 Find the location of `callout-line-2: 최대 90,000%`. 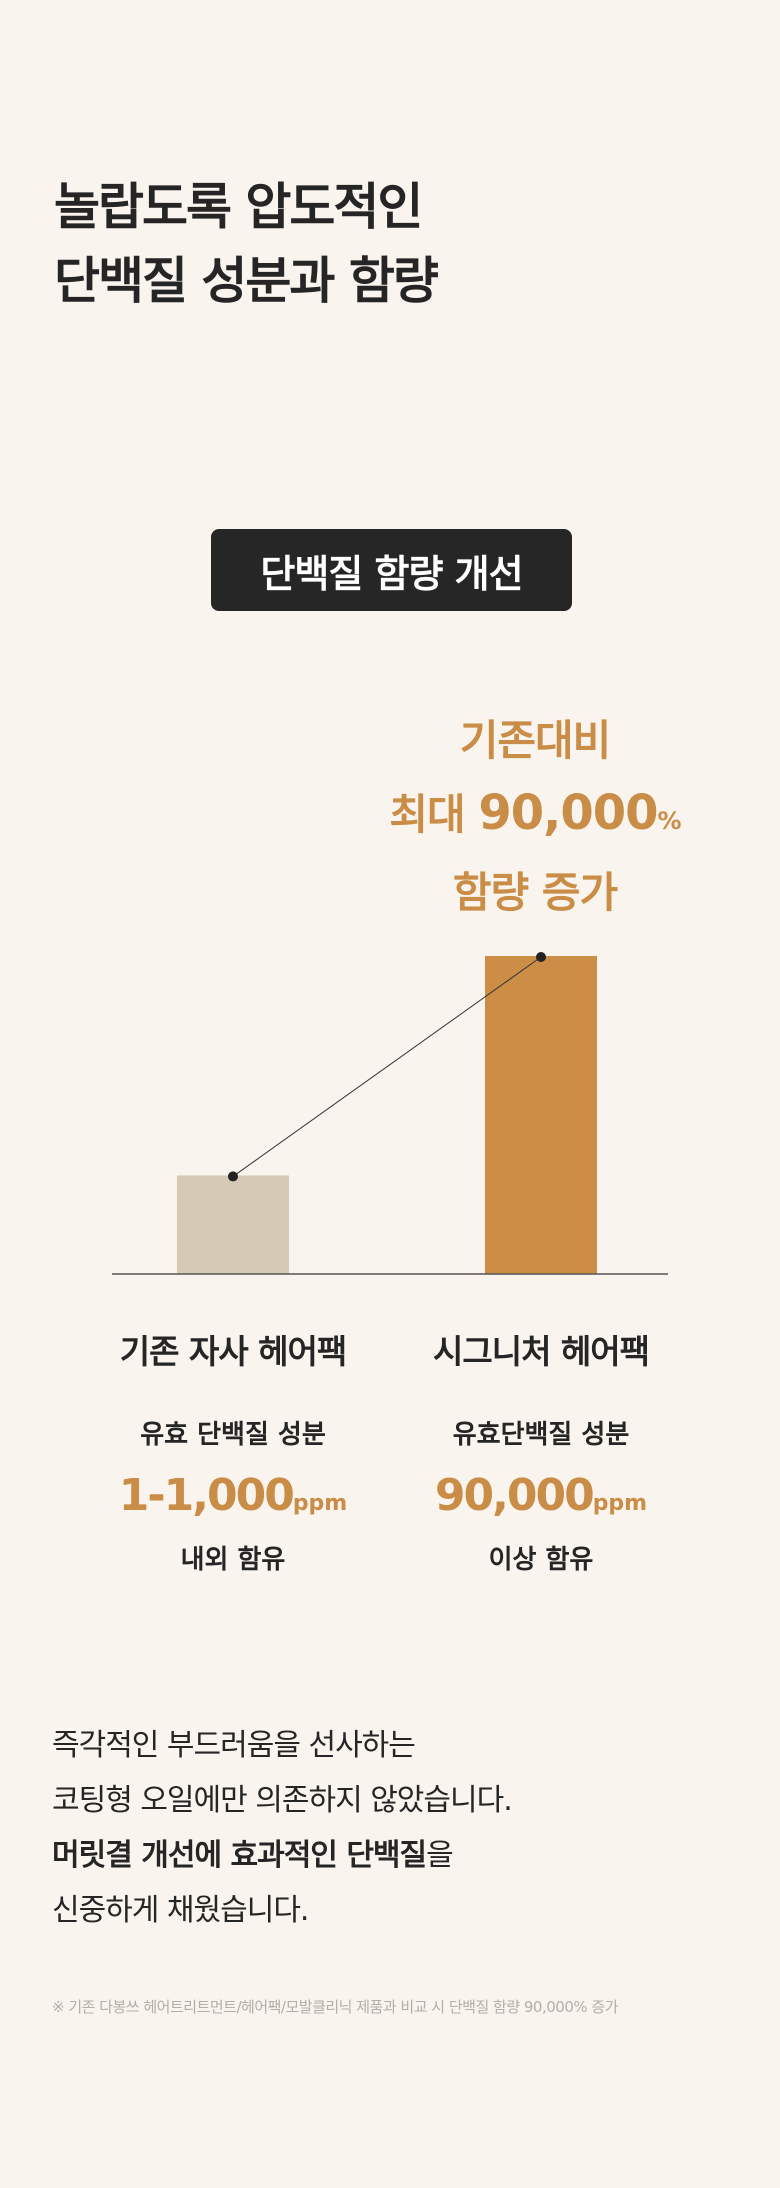

callout-line-2: 최대 90,000% is located at coordinates (535, 817).